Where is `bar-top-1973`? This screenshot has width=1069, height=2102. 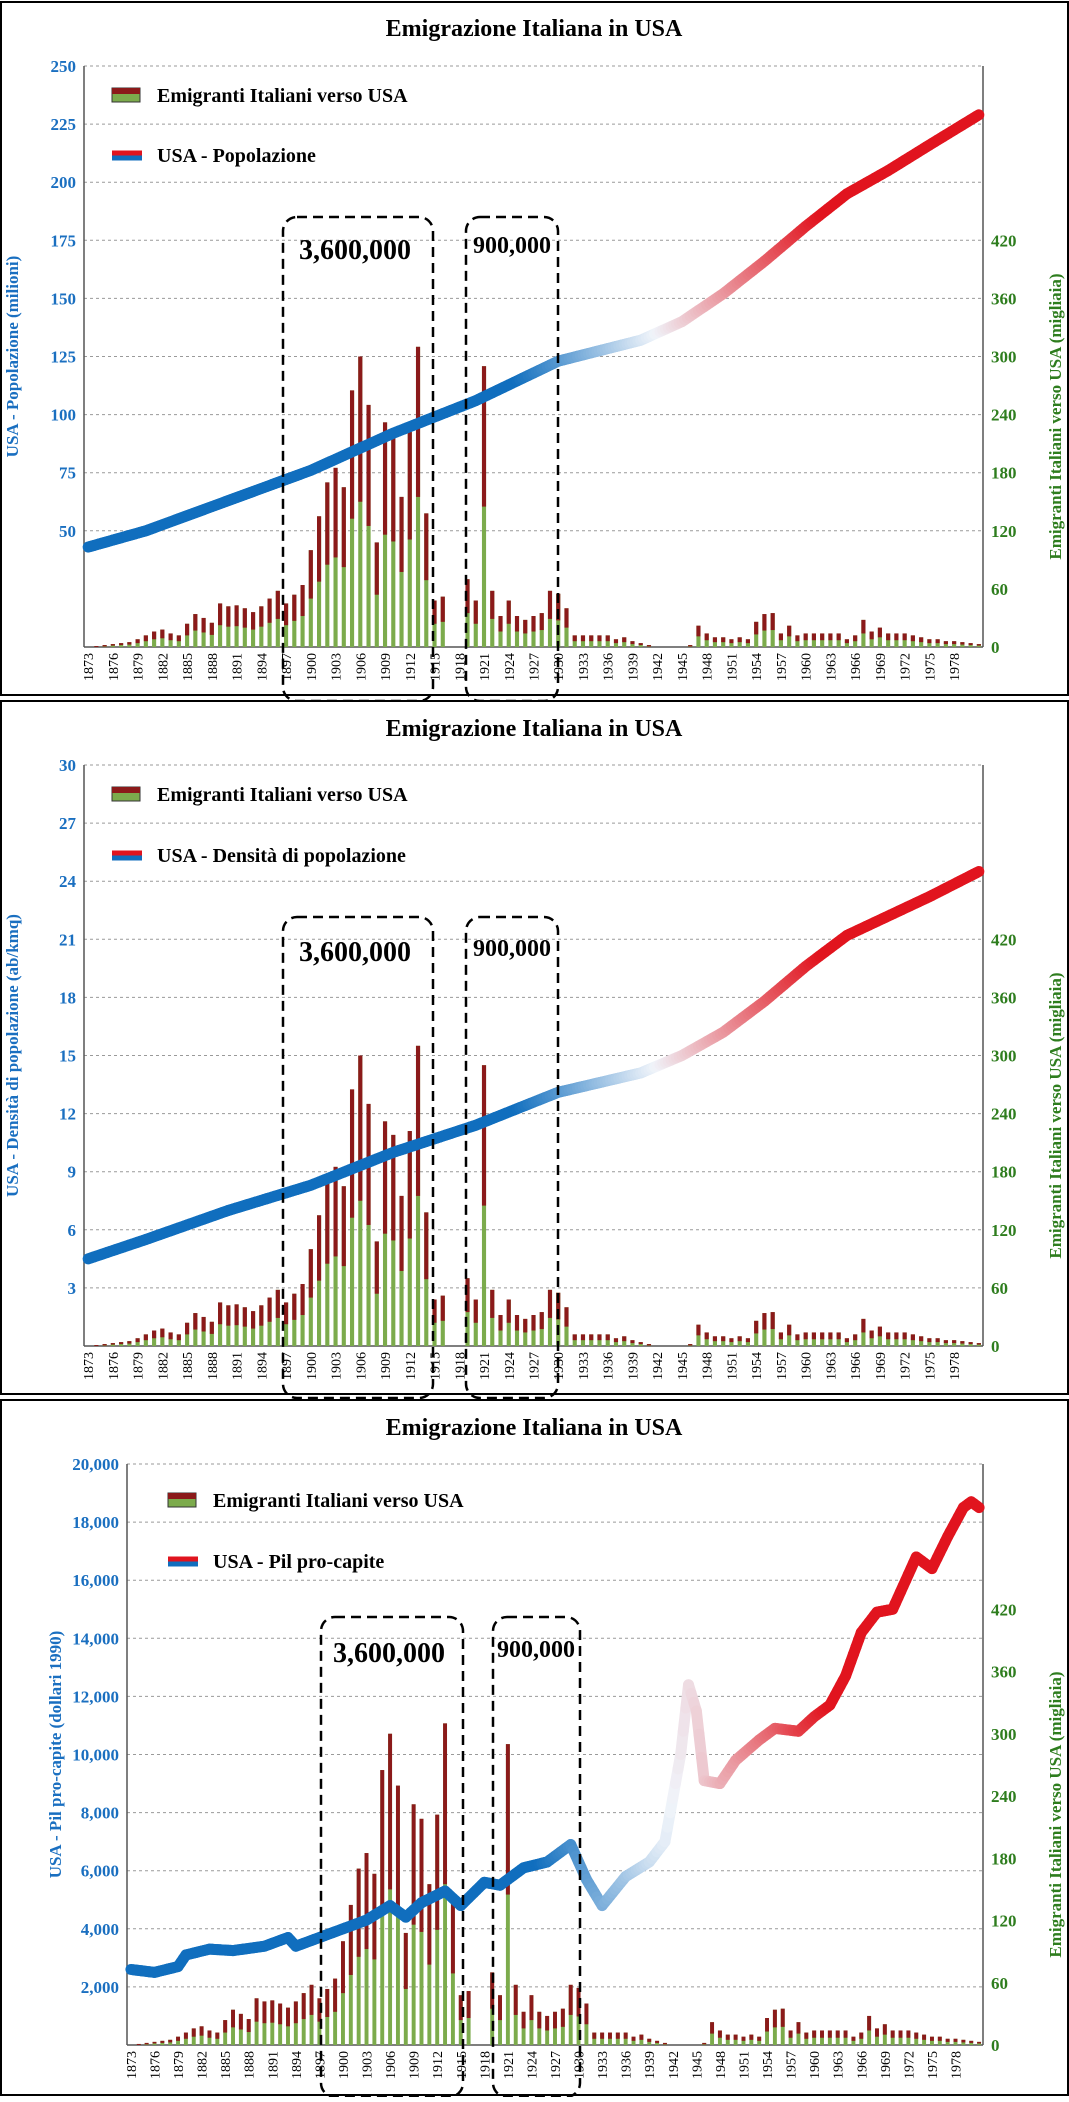
bar-top-1973 is located at coordinates (916, 2036).